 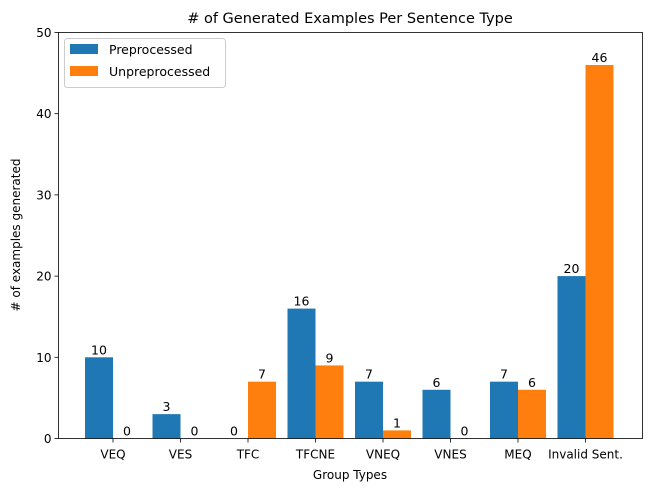 What do you see at coordinates (301, 373) in the screenshot?
I see `bar-preprocessed-tfcne` at bounding box center [301, 373].